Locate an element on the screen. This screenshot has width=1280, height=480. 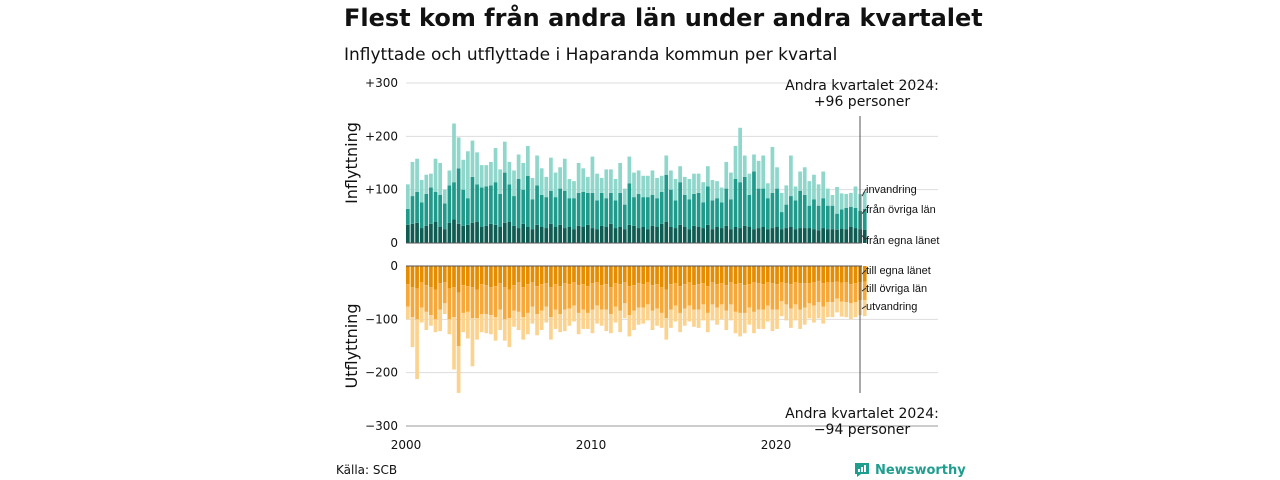
source-note: Källa: SCB is located at coordinates (367, 470).